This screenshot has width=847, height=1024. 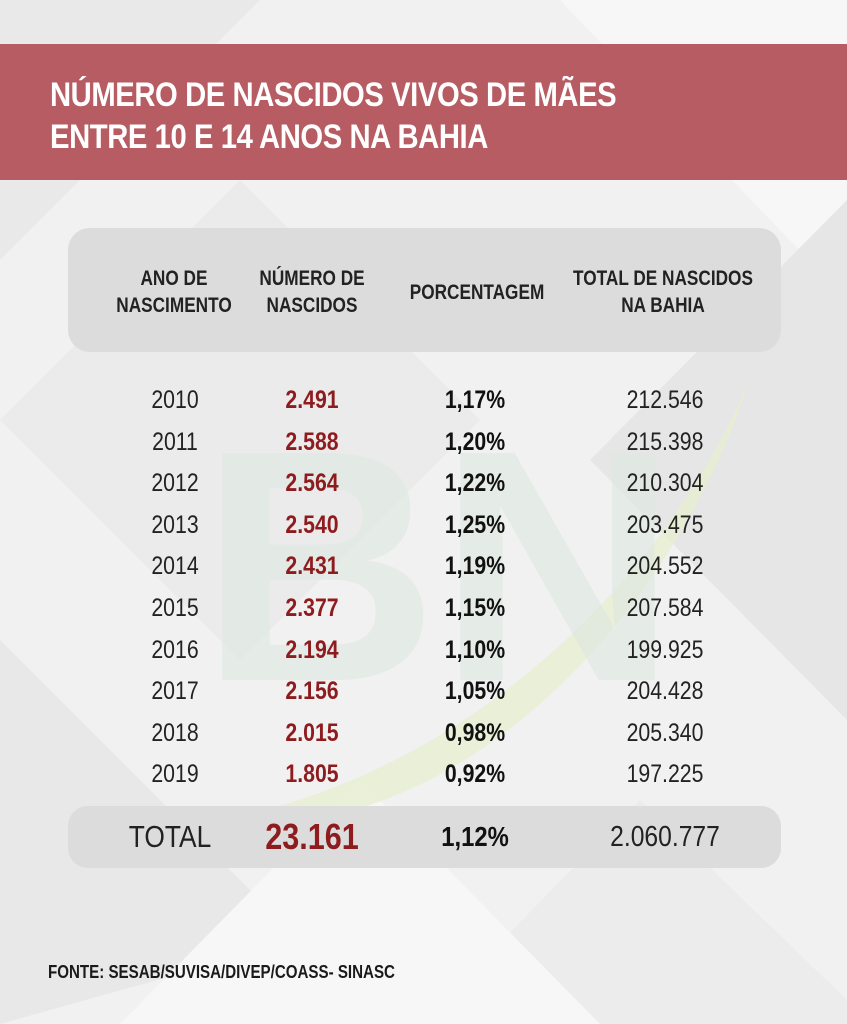 What do you see at coordinates (312, 483) in the screenshot?
I see `cell-births: 2.564` at bounding box center [312, 483].